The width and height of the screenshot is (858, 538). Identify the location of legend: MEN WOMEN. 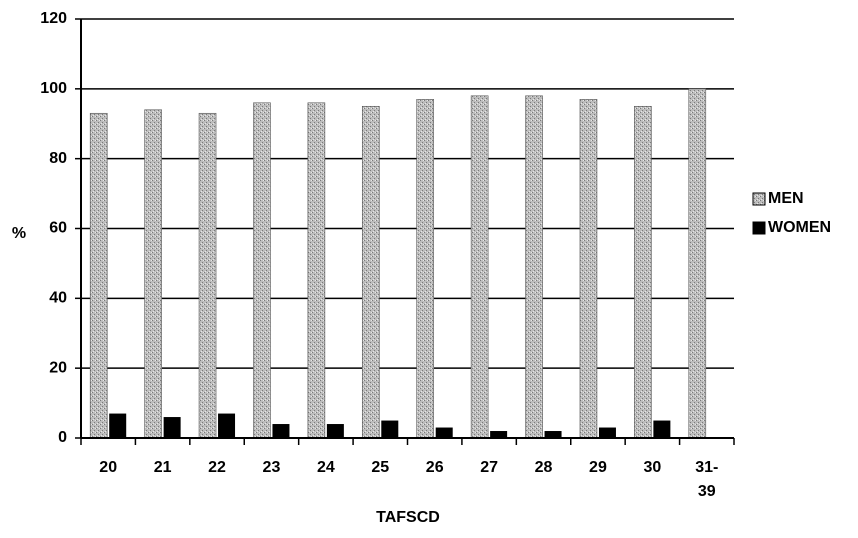
(791, 213).